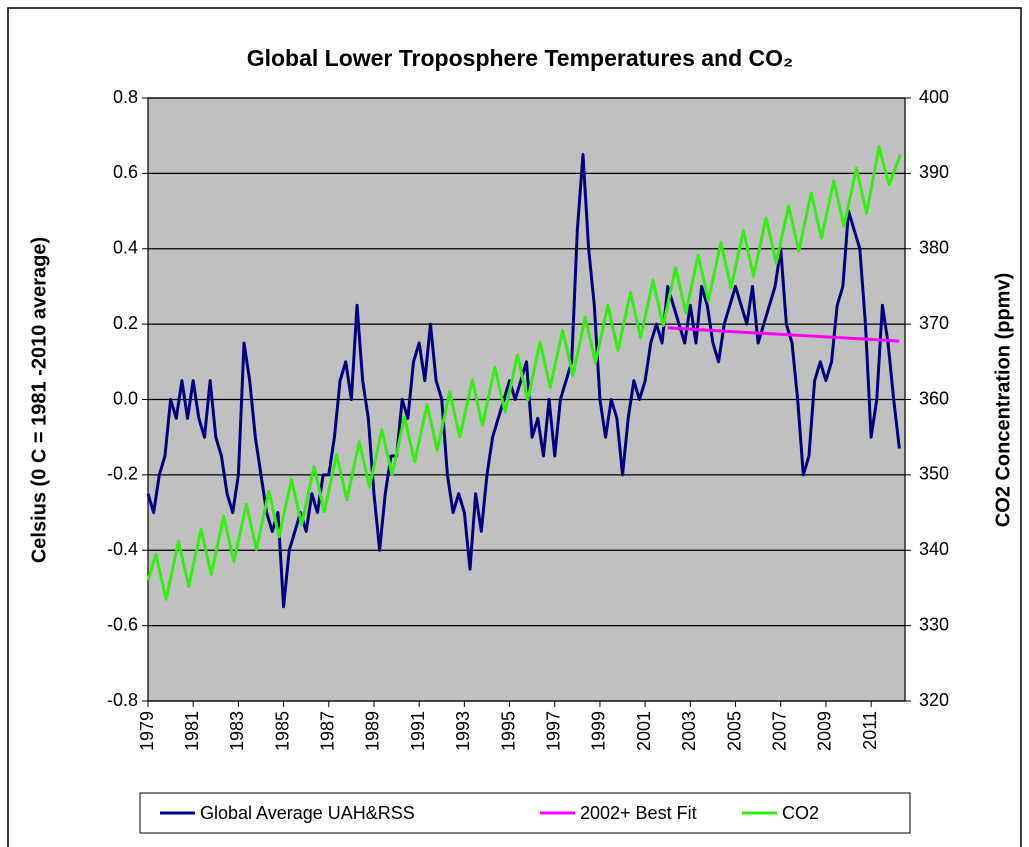  I want to click on y-tick-label: -0.8, so click(122, 700).